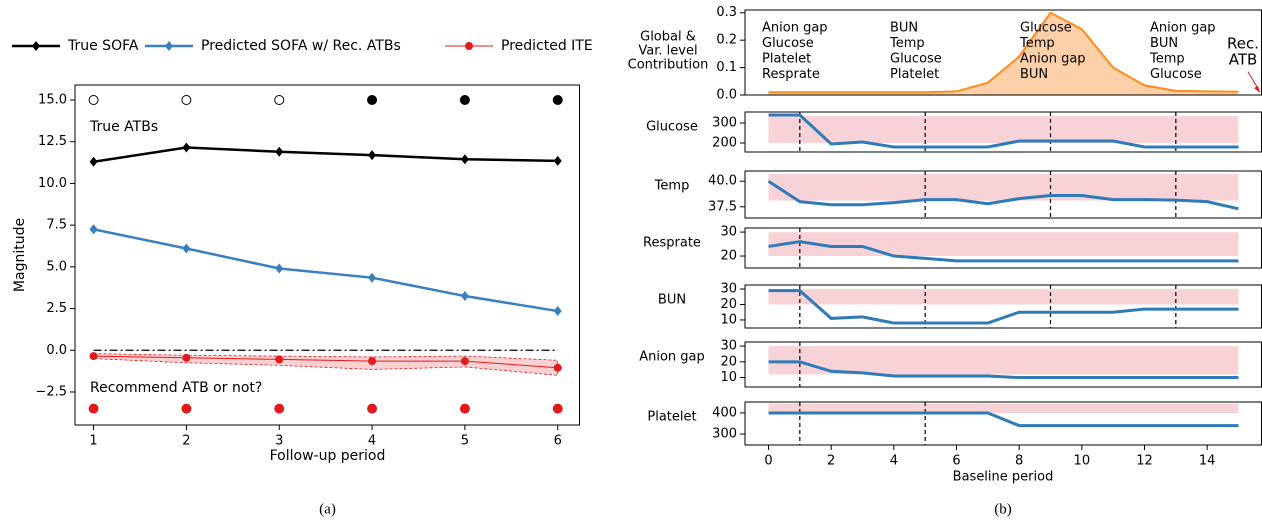 The height and width of the screenshot is (520, 1262). I want to click on ite-band, so click(326, 364).